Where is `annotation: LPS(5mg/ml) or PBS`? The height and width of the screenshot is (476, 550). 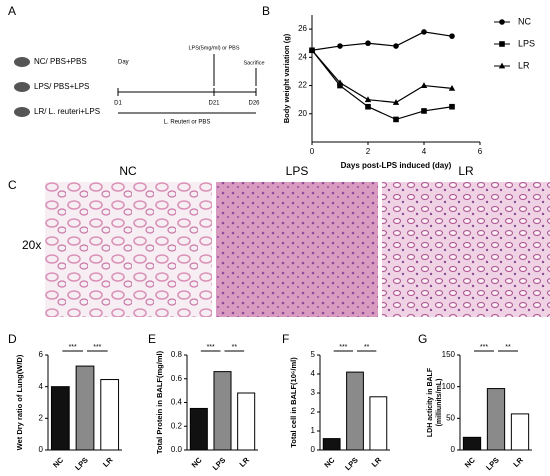 annotation: LPS(5mg/ml) or PBS is located at coordinates (213, 48).